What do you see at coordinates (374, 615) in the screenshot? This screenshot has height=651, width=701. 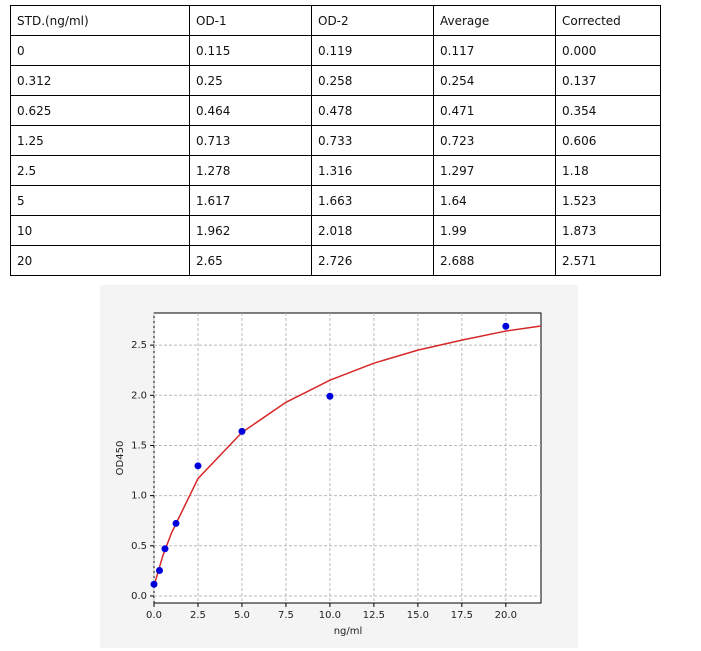 I see `x-tick-label: 12.5` at bounding box center [374, 615].